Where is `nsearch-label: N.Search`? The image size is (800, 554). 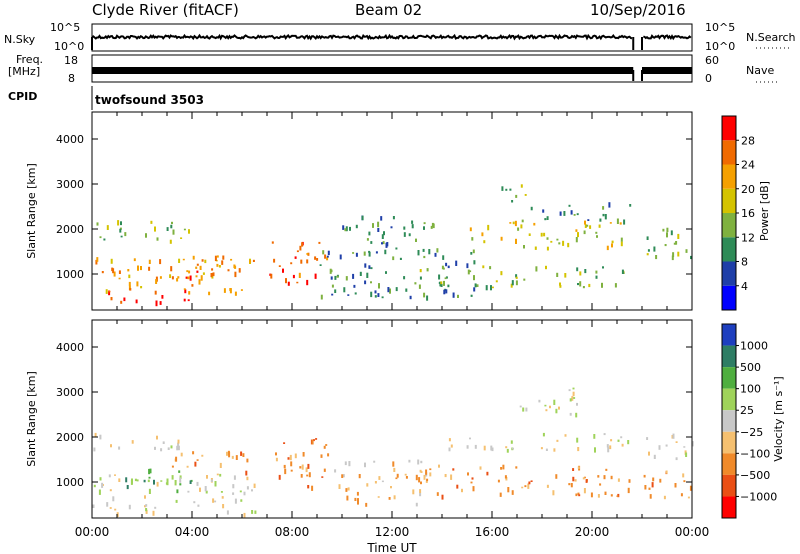 nsearch-label: N.Search is located at coordinates (771, 37).